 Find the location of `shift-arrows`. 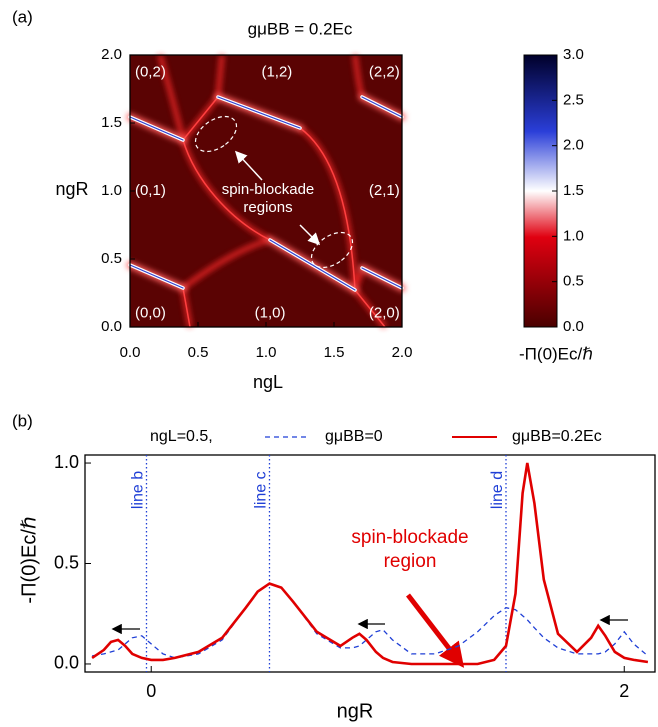

shift-arrows is located at coordinates (369, 624).